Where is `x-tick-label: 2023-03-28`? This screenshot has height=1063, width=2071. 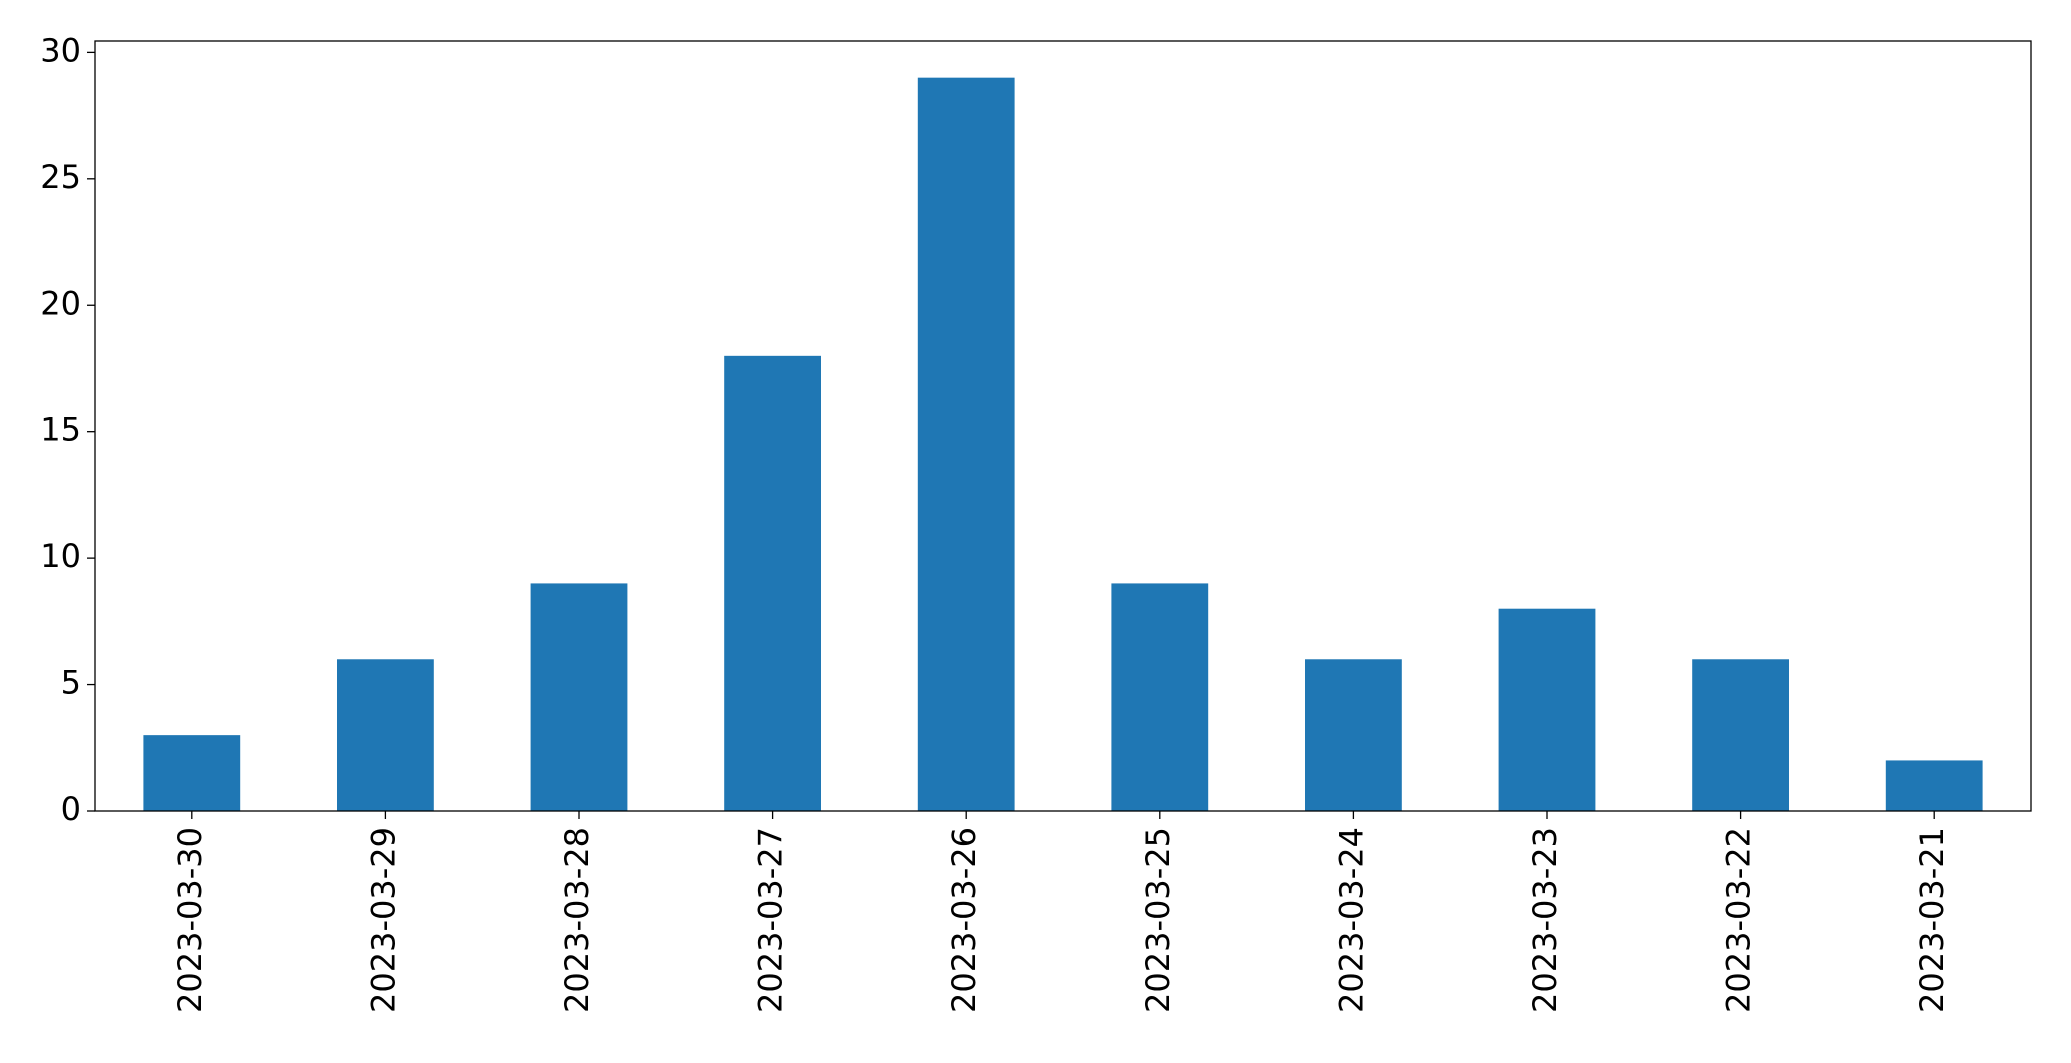 x-tick-label: 2023-03-28 is located at coordinates (577, 920).